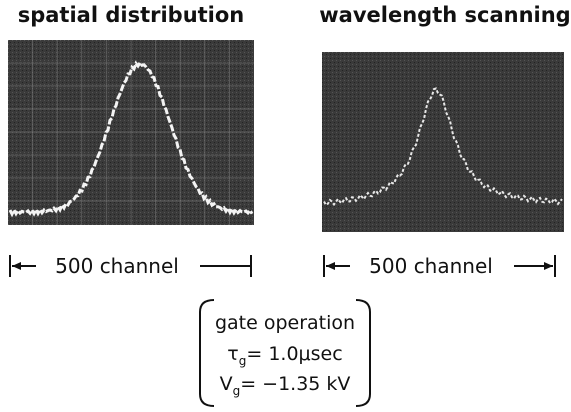  I want to click on trace, so click(443, 147).